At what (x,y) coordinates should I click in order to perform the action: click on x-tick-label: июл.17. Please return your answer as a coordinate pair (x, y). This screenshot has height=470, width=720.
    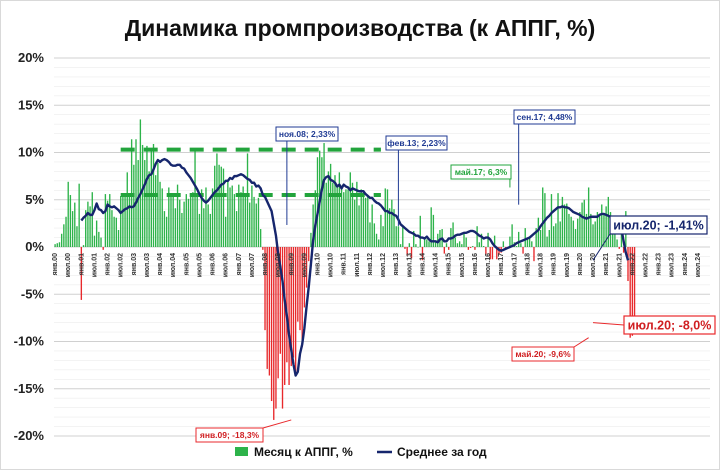
    Looking at the image, I should click on (514, 265).